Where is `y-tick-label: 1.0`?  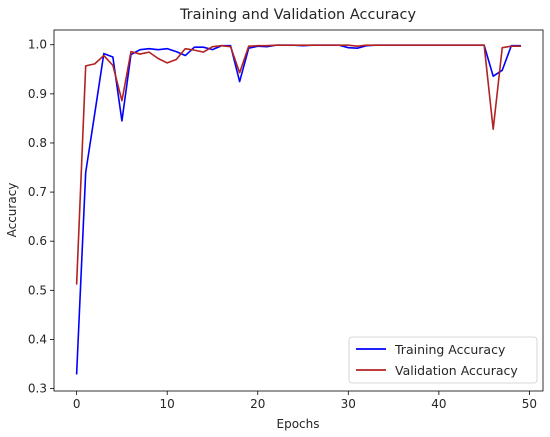 y-tick-label: 1.0 is located at coordinates (37, 45).